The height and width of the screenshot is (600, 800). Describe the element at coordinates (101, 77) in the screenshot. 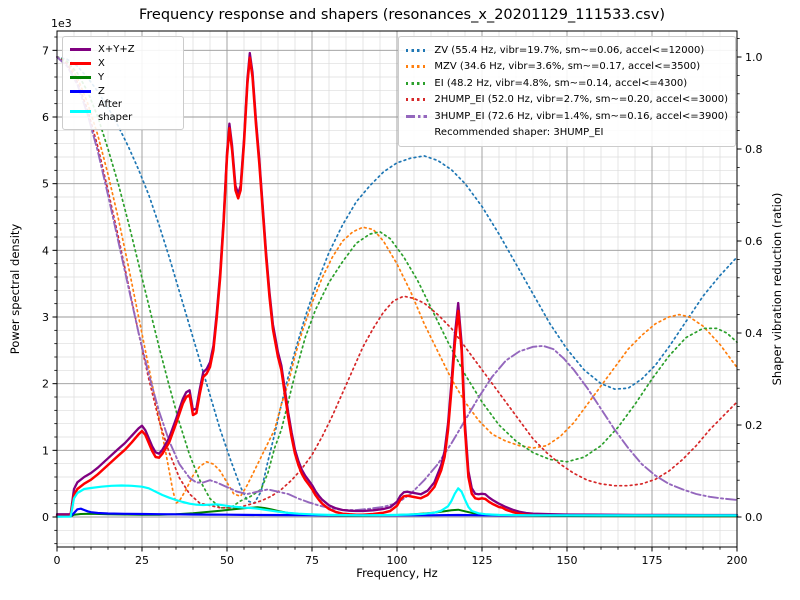

I see `legend-label: Y` at that location.